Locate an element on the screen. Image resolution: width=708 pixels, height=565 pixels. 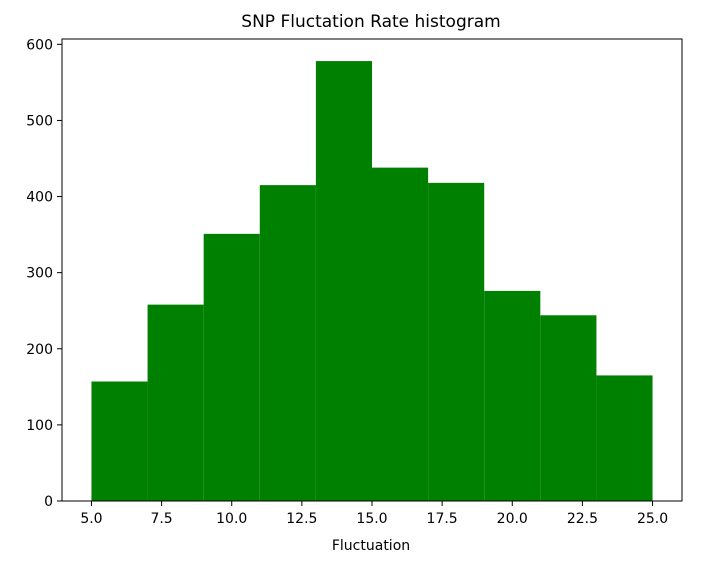
x-tick-label: 12.5 is located at coordinates (301, 519).